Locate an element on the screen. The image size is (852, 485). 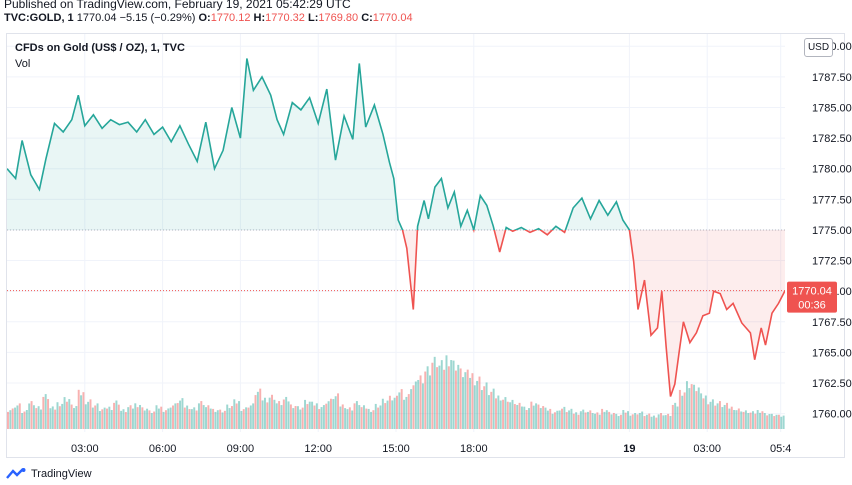
x-tick-label: 09:00 is located at coordinates (241, 449).